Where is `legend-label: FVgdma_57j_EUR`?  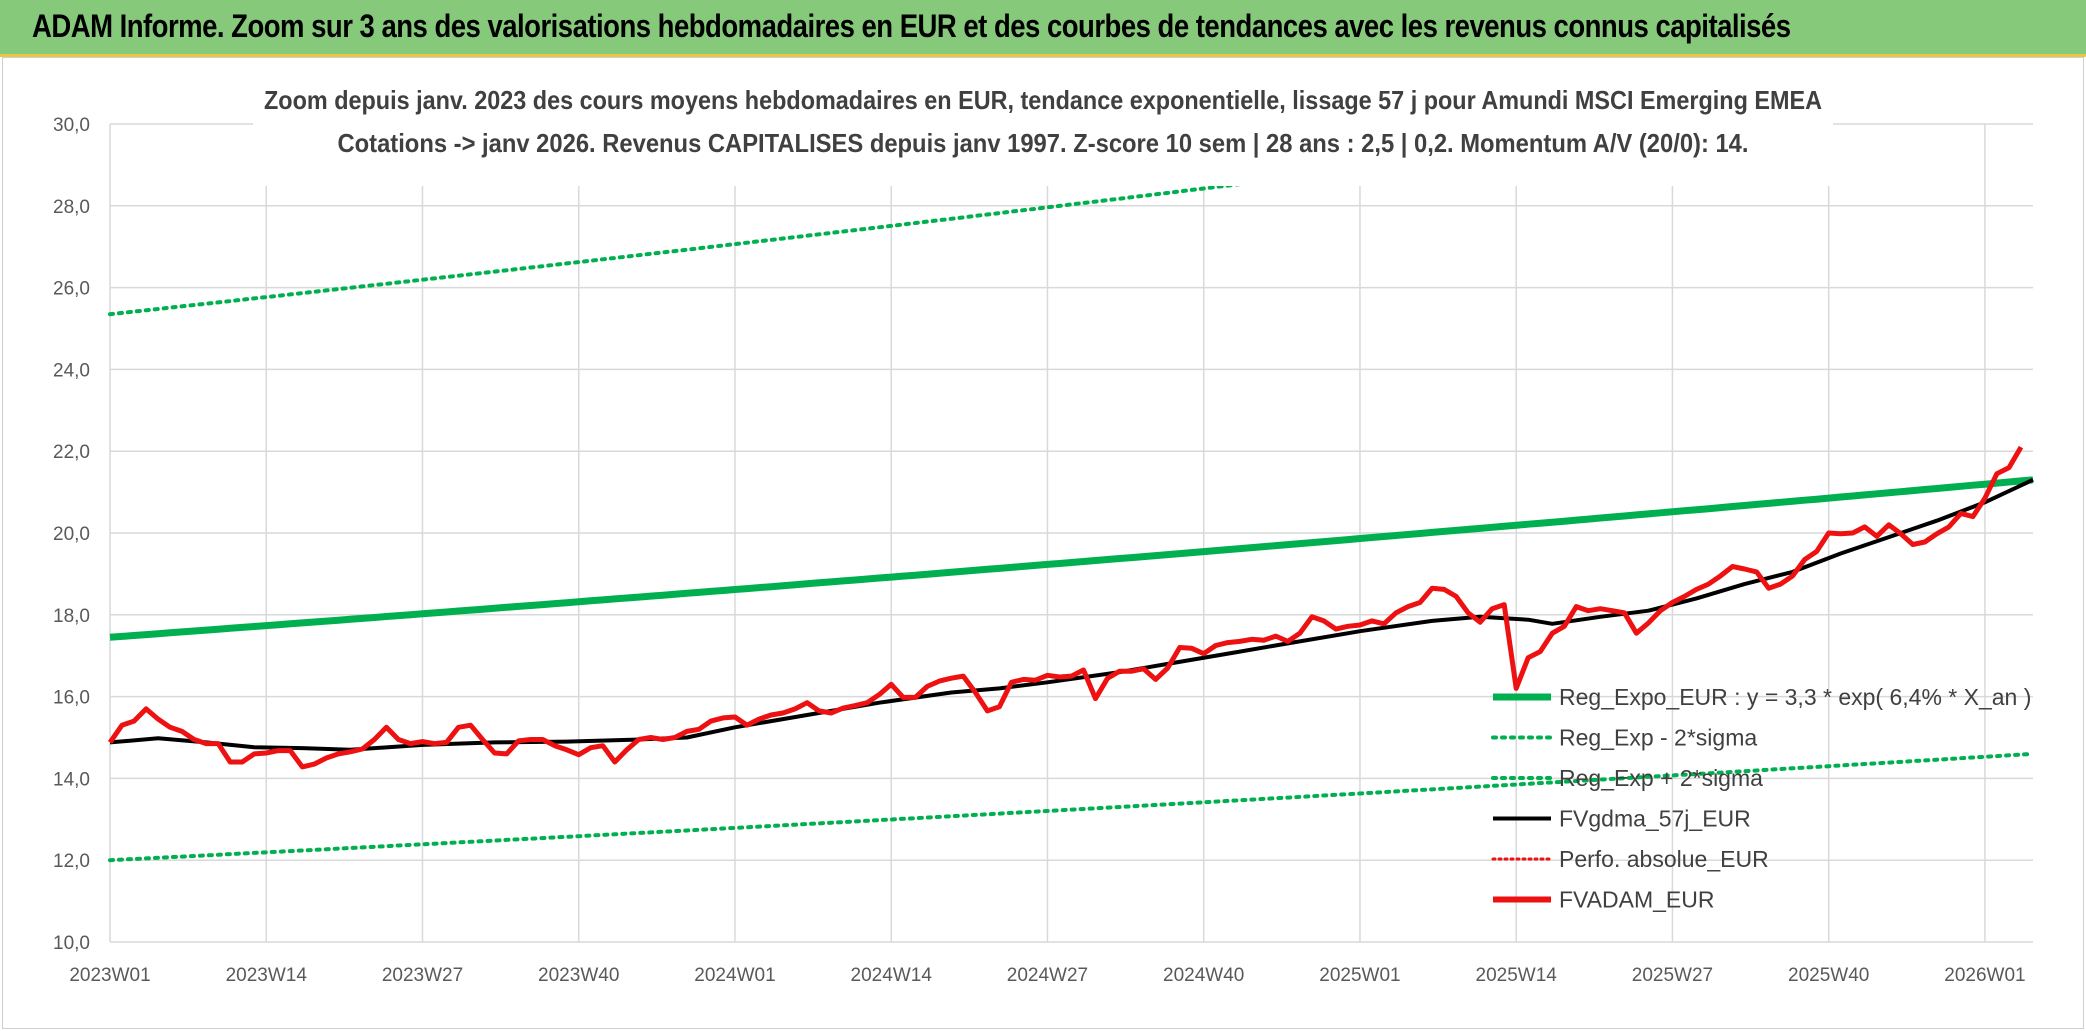
legend-label: FVgdma_57j_EUR is located at coordinates (1655, 819).